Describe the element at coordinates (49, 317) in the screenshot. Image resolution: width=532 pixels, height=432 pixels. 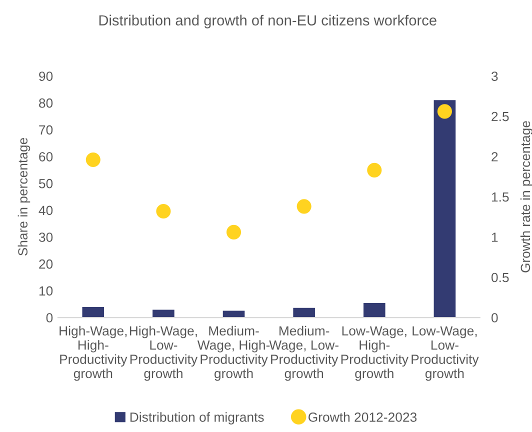
I see `y-tick-label: 0` at that location.